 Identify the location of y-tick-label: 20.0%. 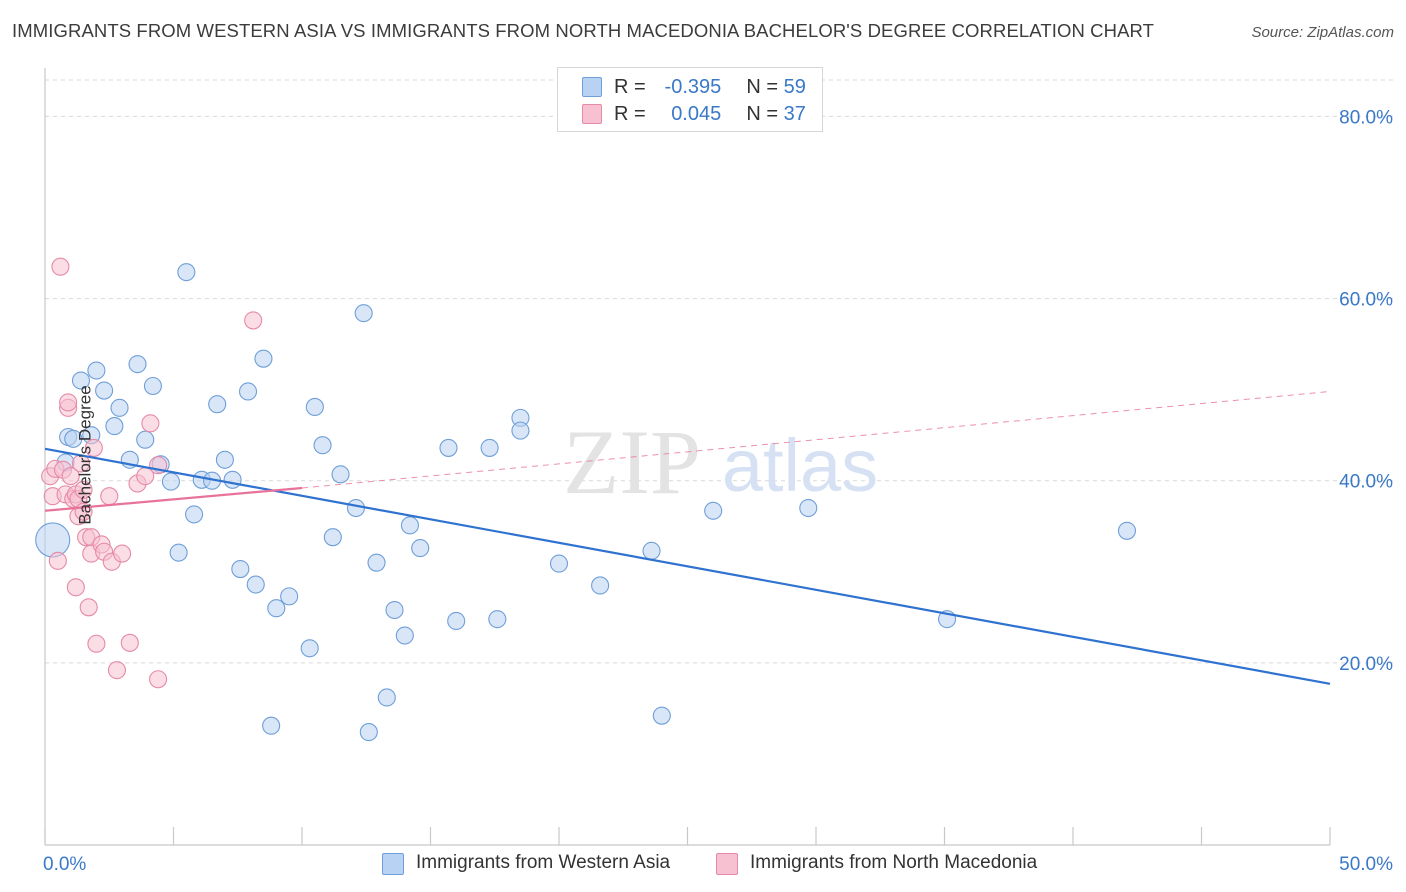
(1366, 664).